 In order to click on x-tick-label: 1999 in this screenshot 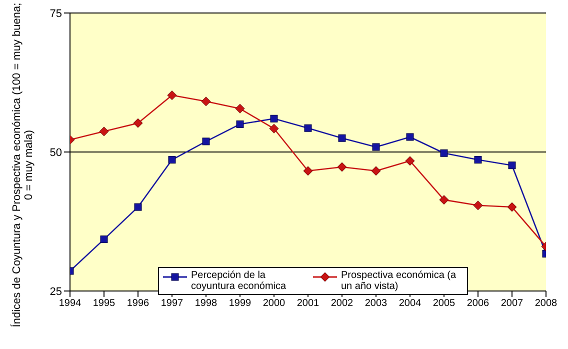, I will do `click(240, 304)`.